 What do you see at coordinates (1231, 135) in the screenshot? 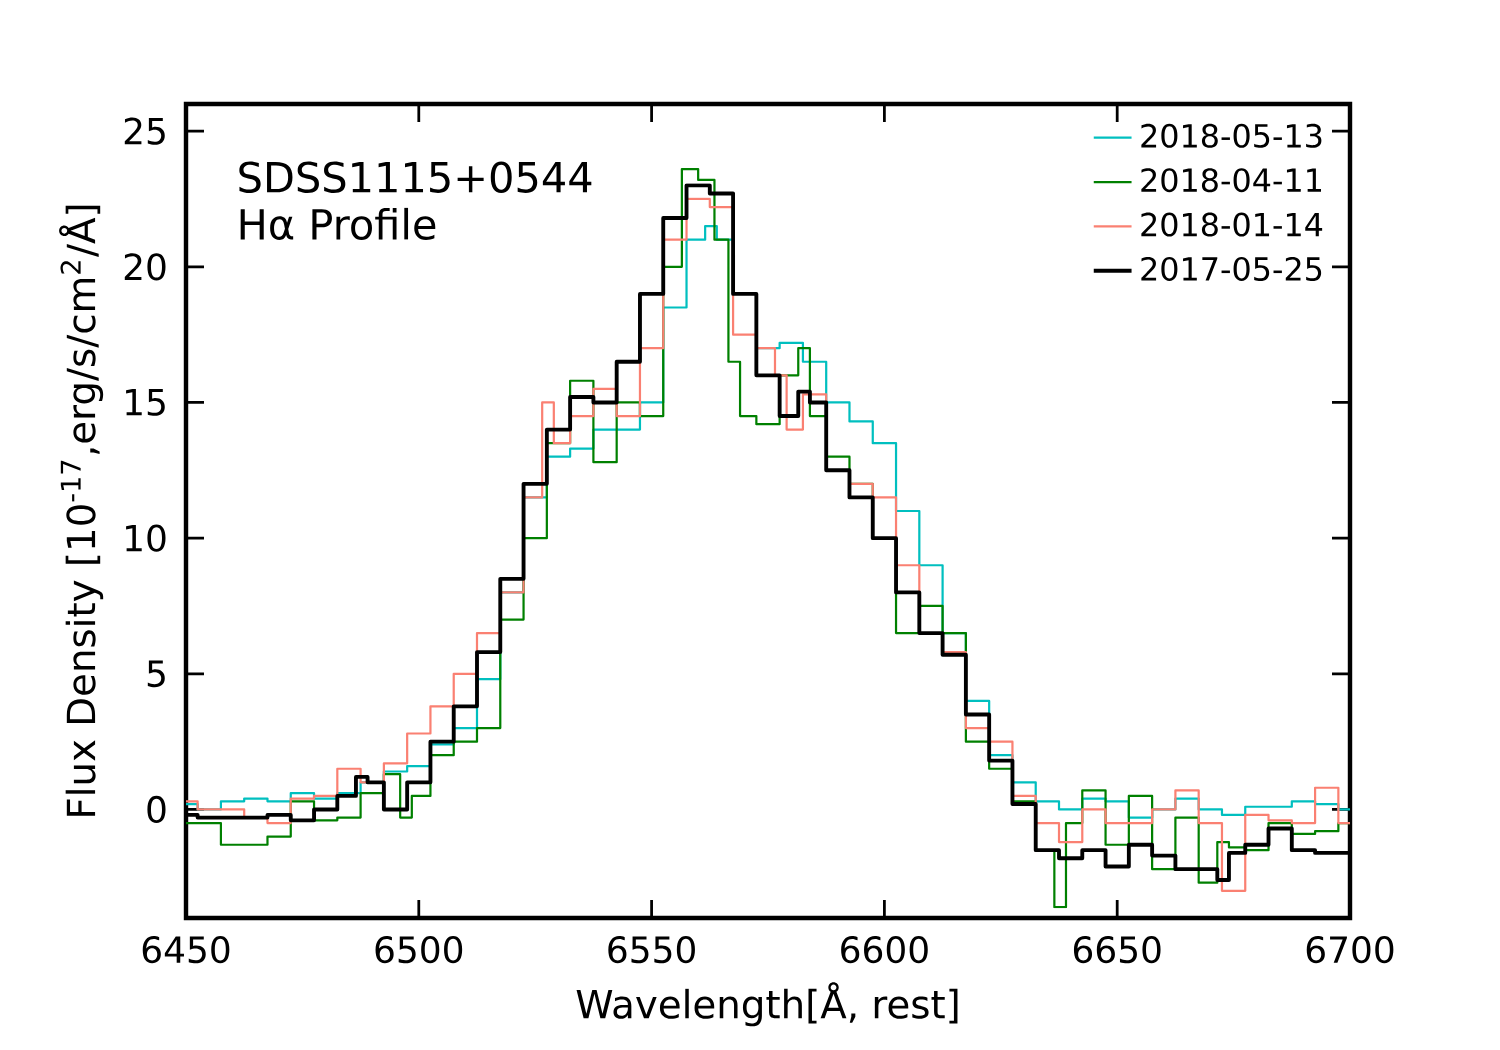
I see `legend-label: 2018-05-13` at bounding box center [1231, 135].